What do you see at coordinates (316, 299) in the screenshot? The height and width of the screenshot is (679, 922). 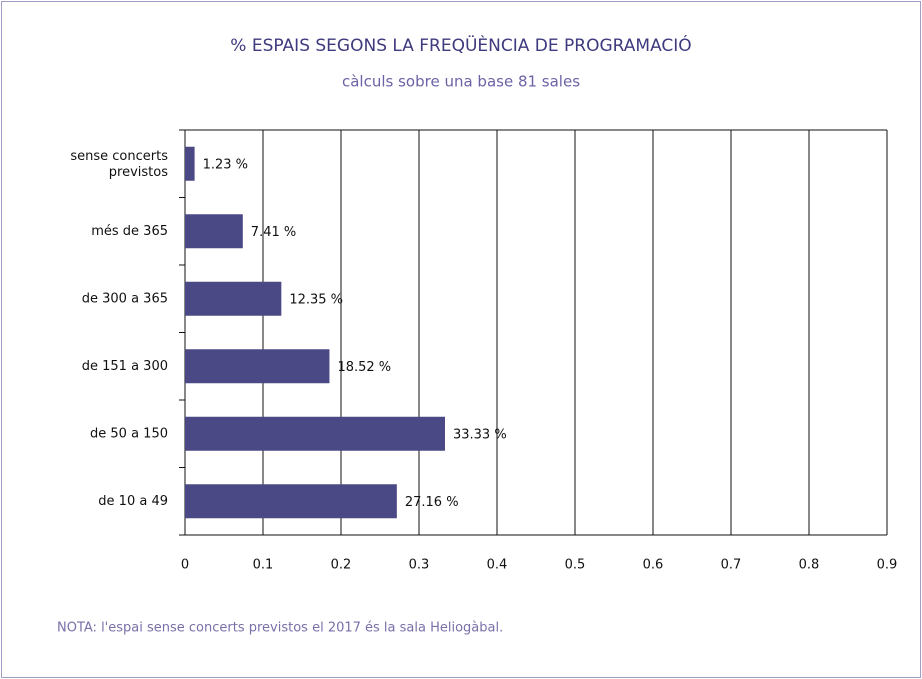 I see `value-label: 12.35 %` at bounding box center [316, 299].